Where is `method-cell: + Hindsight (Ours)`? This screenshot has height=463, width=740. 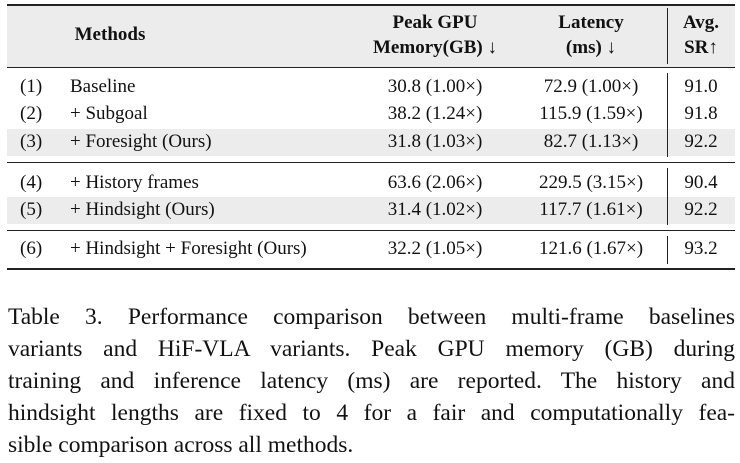 method-cell: + Hindsight (Ours) is located at coordinates (142, 209).